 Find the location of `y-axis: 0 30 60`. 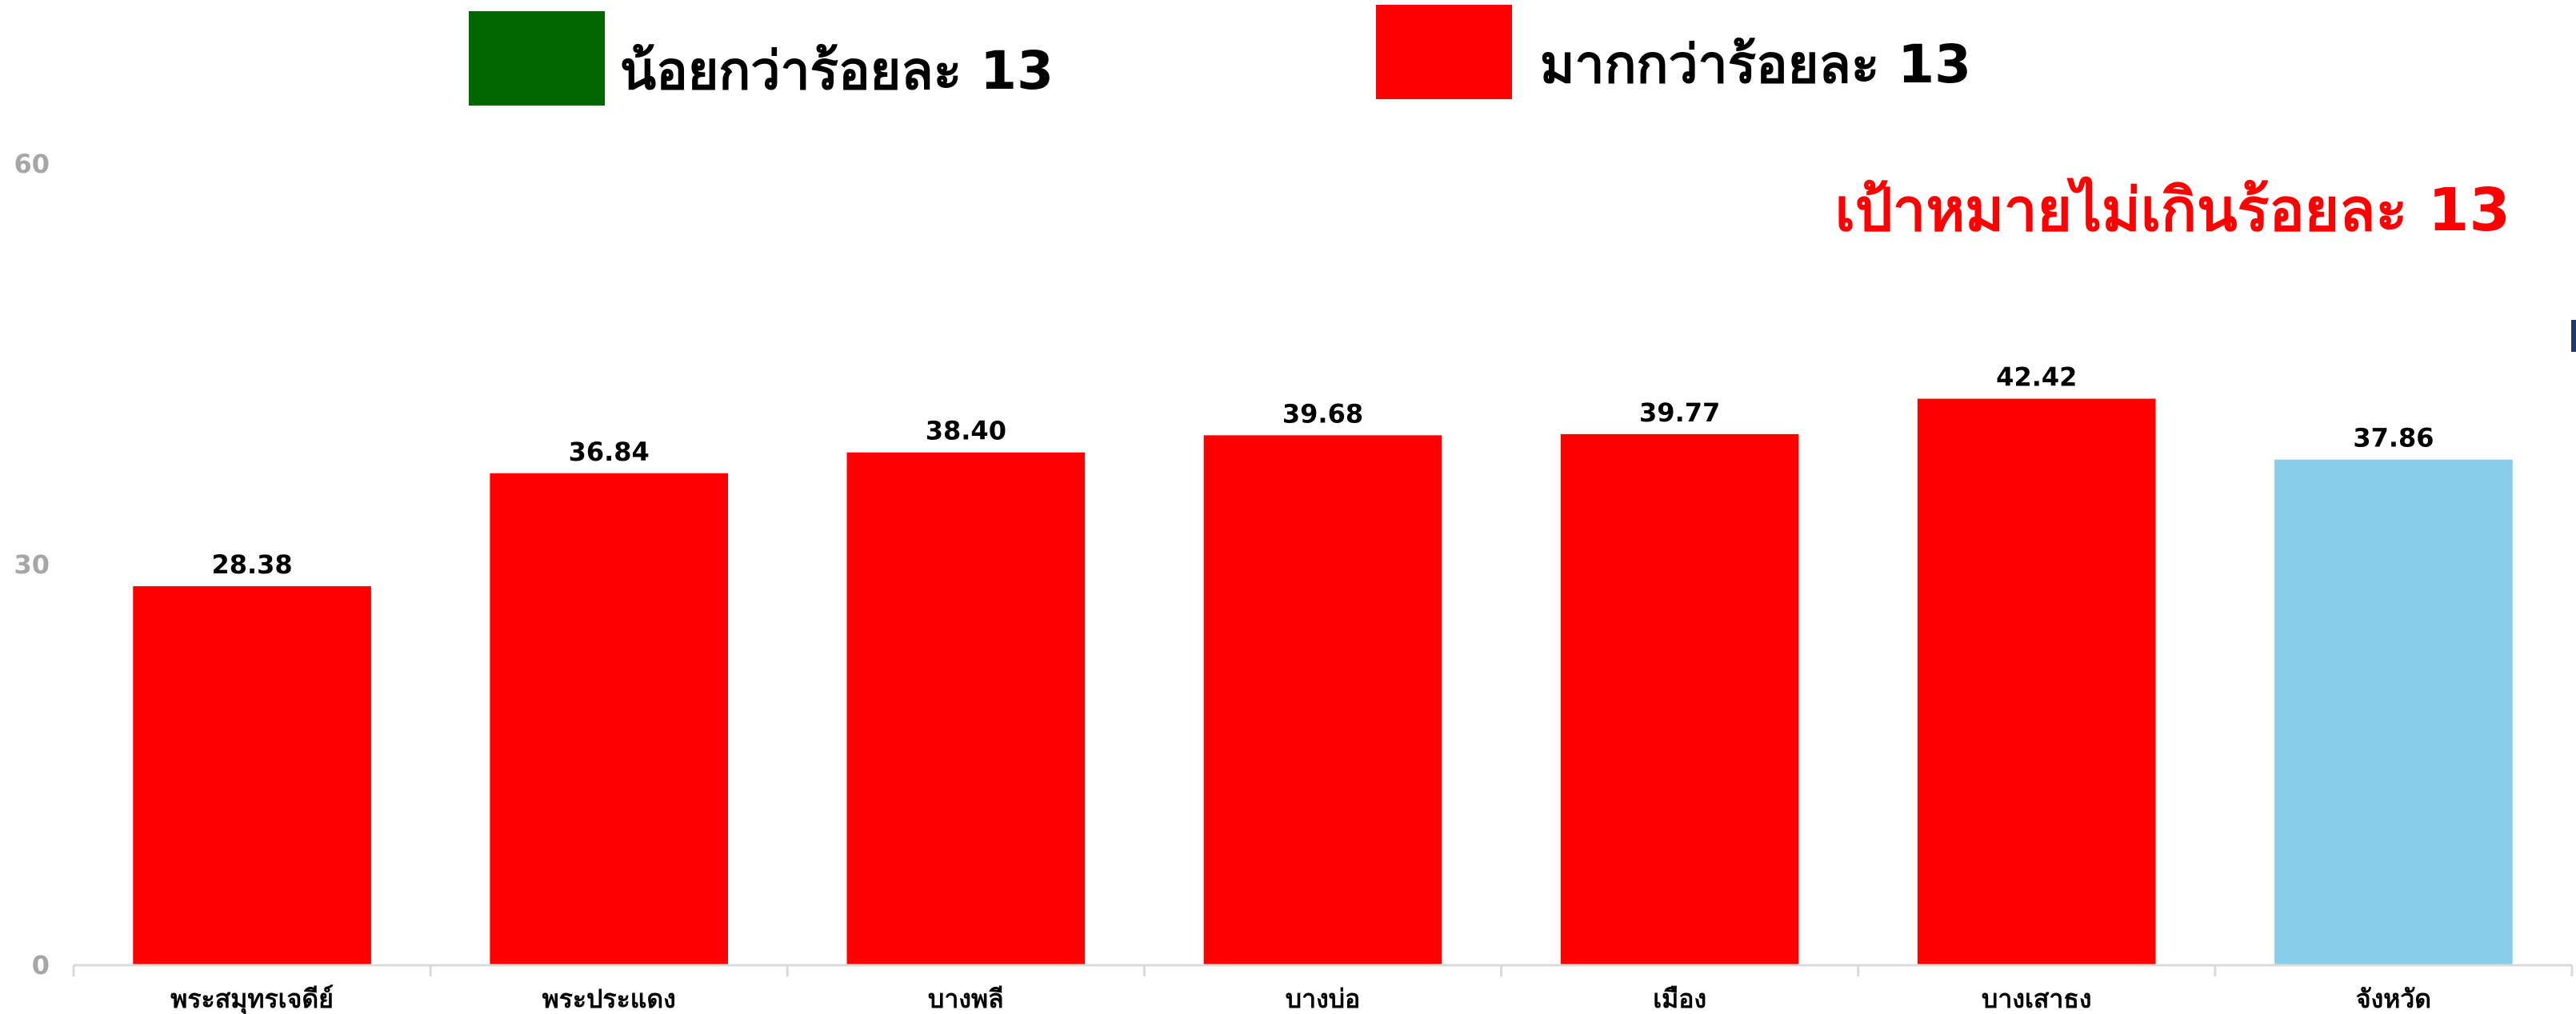

y-axis: 0 30 60 is located at coordinates (32, 564).